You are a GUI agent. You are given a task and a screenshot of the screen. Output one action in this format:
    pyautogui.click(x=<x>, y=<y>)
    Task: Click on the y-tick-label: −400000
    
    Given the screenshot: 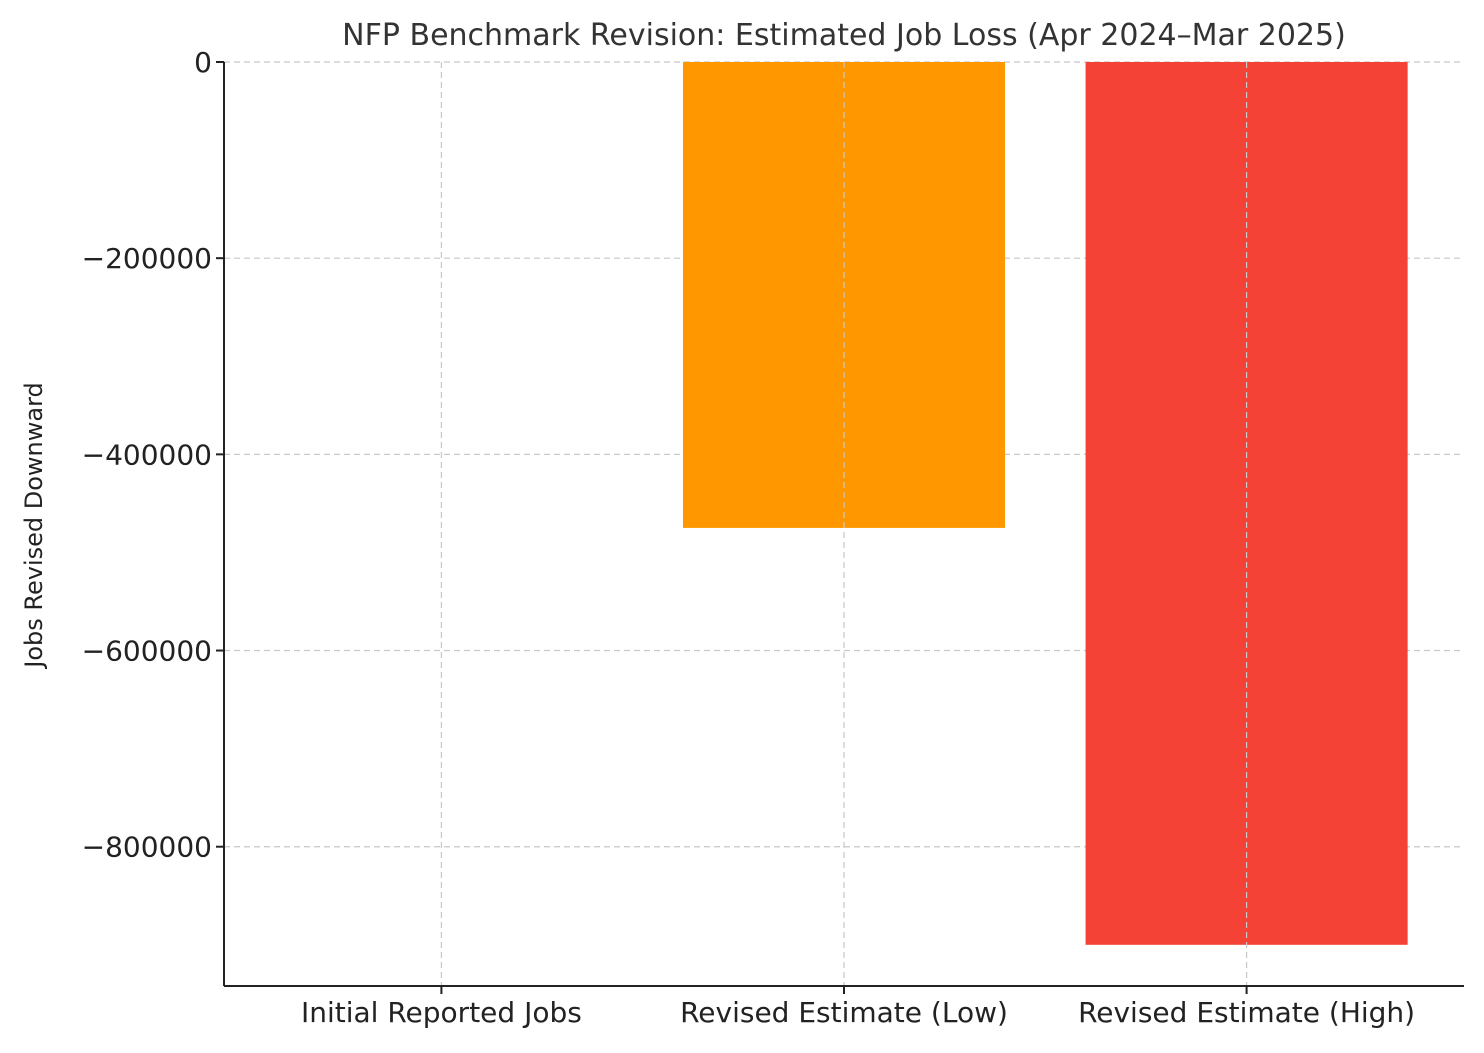 What is the action you would take?
    pyautogui.click(x=147, y=454)
    